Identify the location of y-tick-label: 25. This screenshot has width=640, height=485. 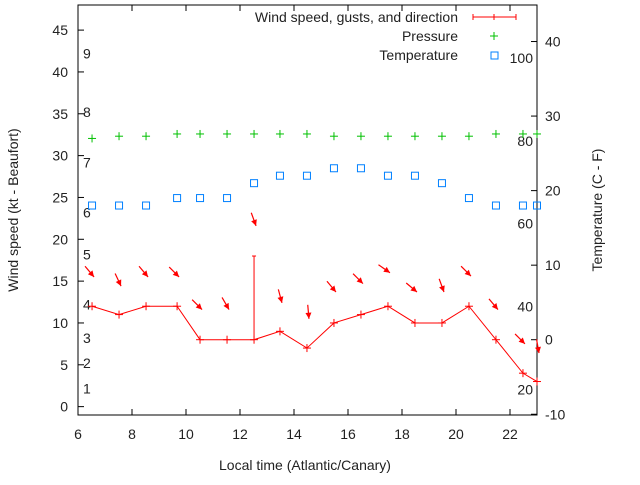
(60, 197).